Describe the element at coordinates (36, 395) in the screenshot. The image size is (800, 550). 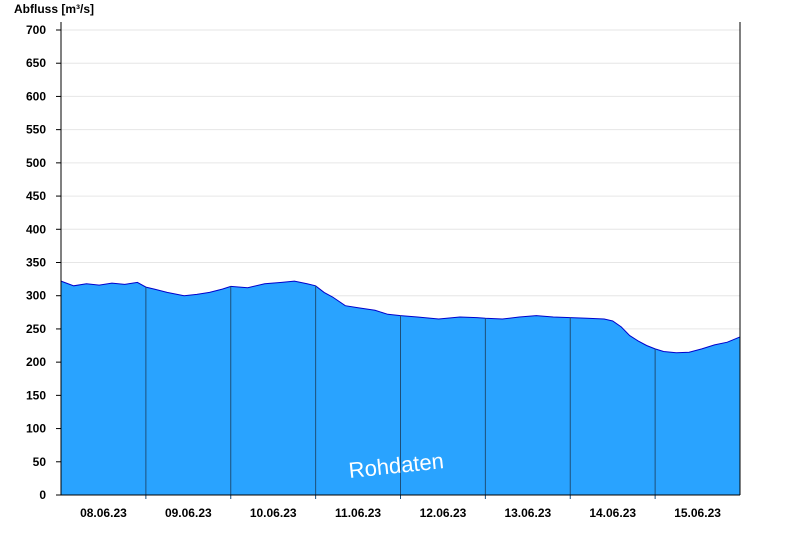
I see `y-tick-label-150: 150` at that location.